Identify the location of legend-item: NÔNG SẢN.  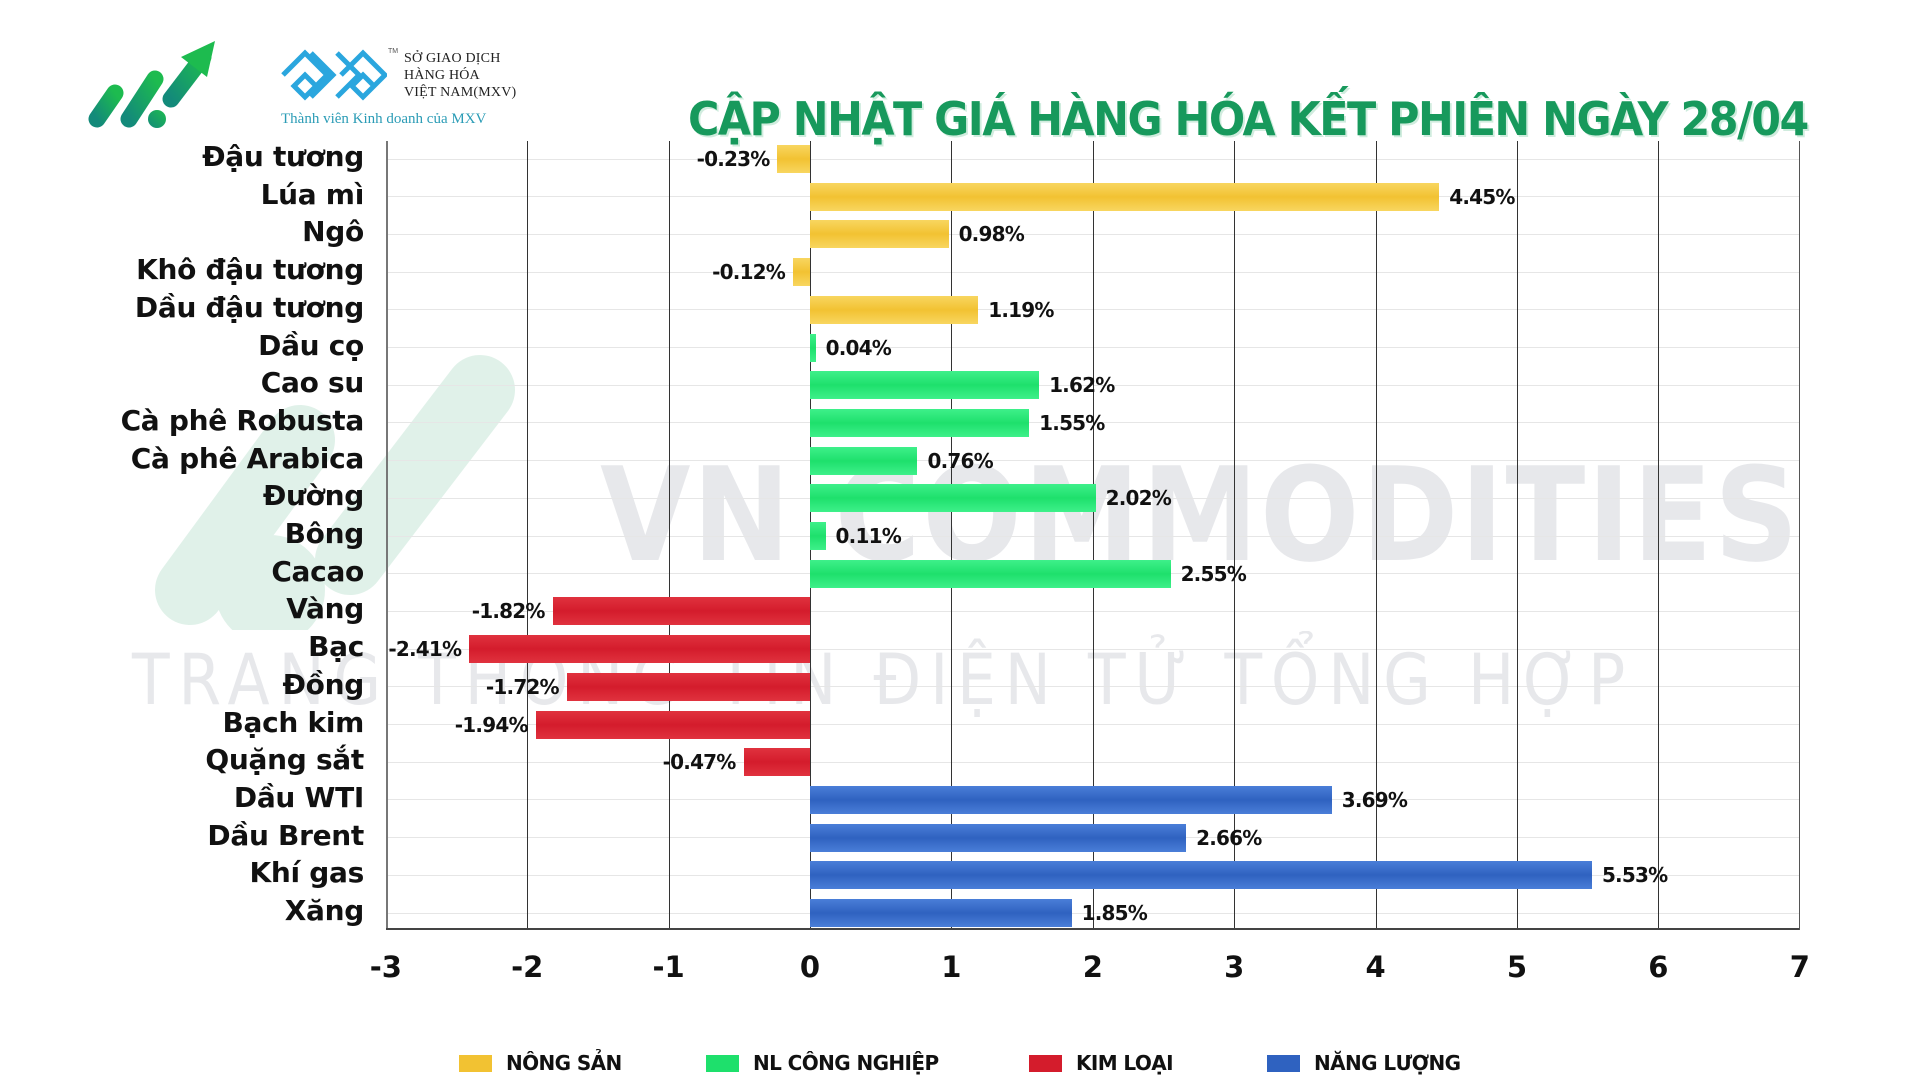
(540, 1063).